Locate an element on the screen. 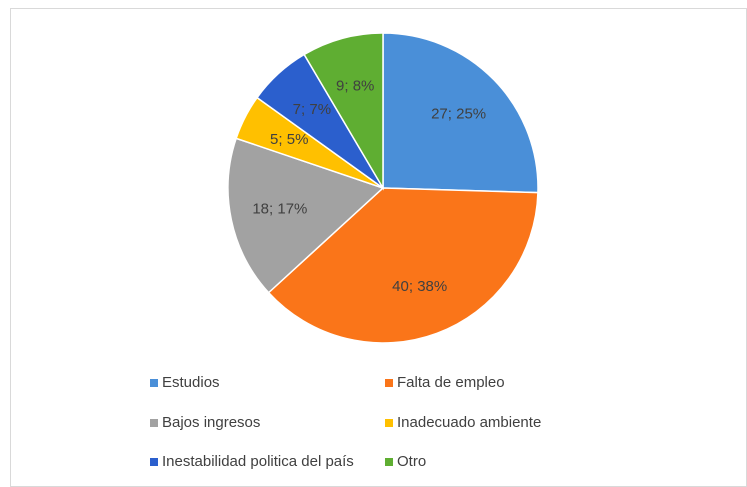 The width and height of the screenshot is (747, 487). legend-label: Falta de empleo is located at coordinates (451, 382).